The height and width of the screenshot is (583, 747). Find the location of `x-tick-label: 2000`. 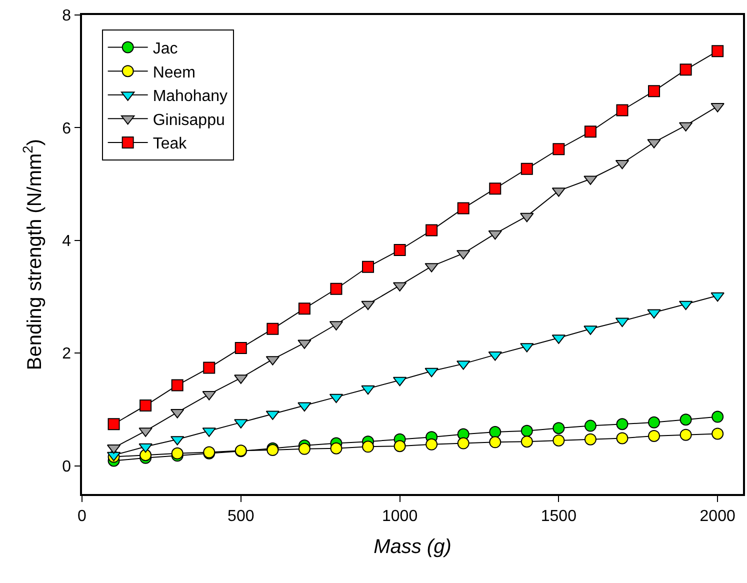

x-tick-label: 2000 is located at coordinates (718, 516).